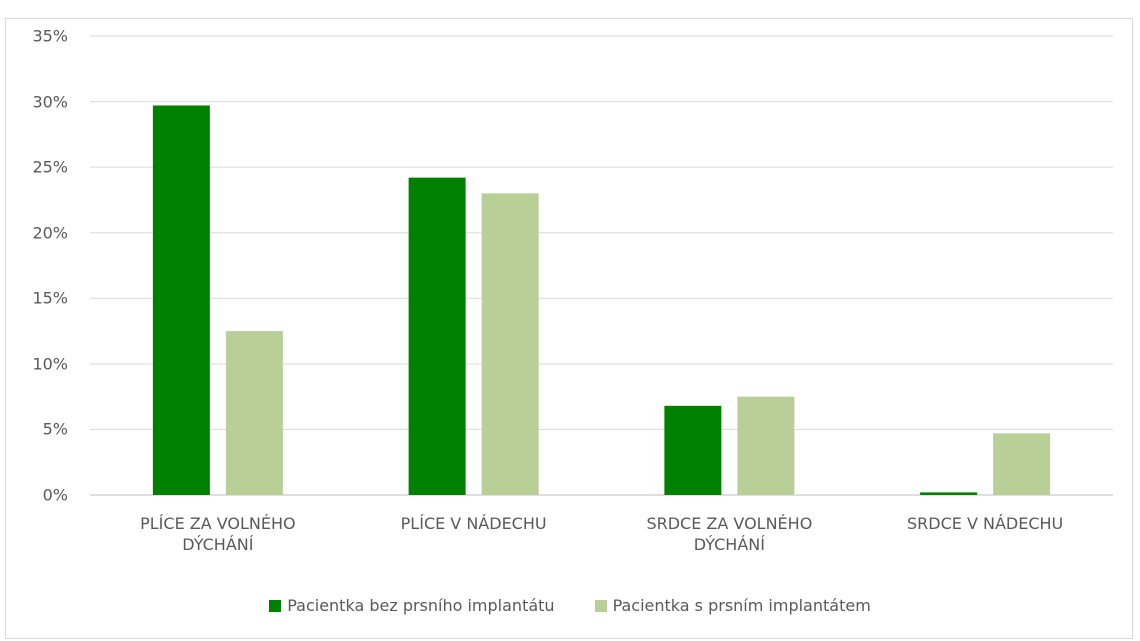 The height and width of the screenshot is (641, 1140). What do you see at coordinates (729, 534) in the screenshot?
I see `x-tick-label: SRDCE ZA VOLNÉHO DÝCHÁNÍ` at bounding box center [729, 534].